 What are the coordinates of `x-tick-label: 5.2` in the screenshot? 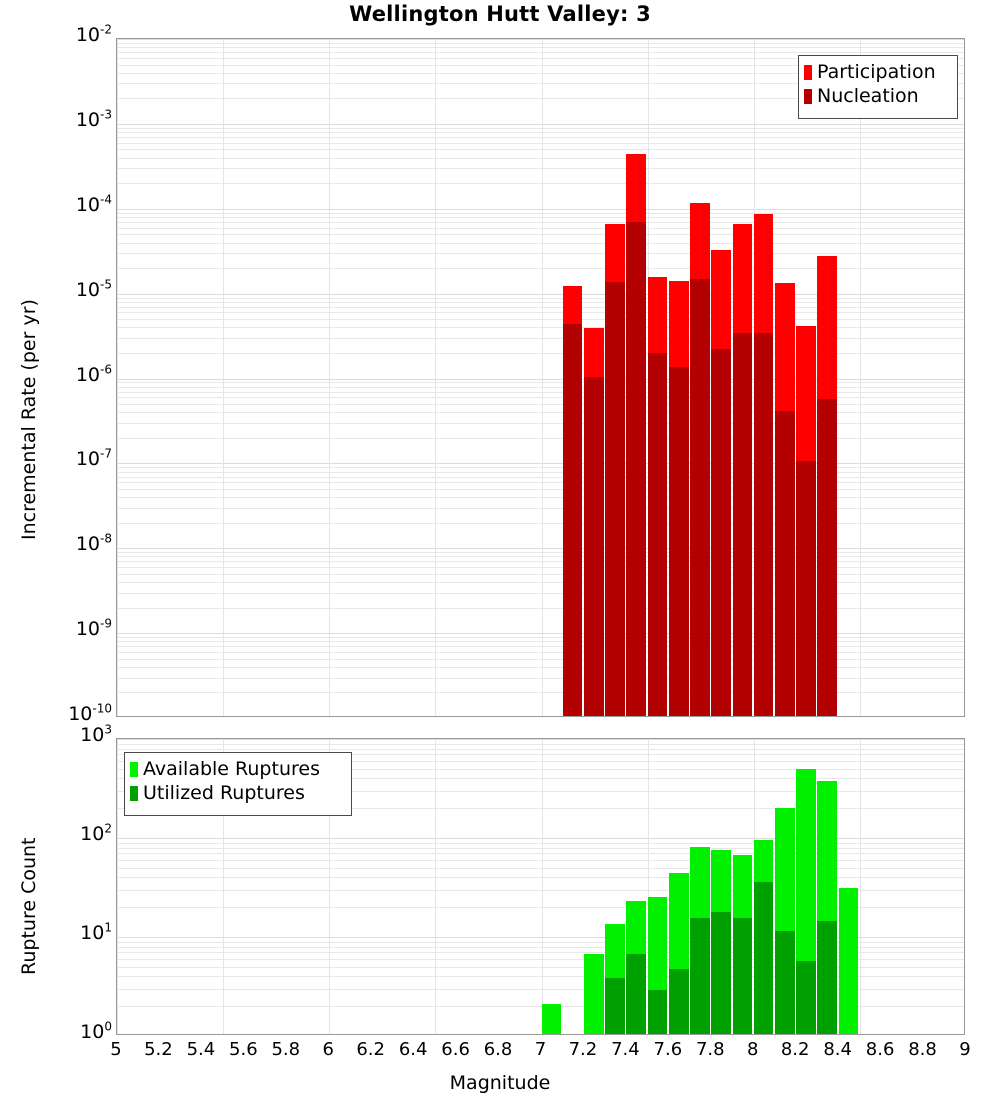 It's located at (158, 1049).